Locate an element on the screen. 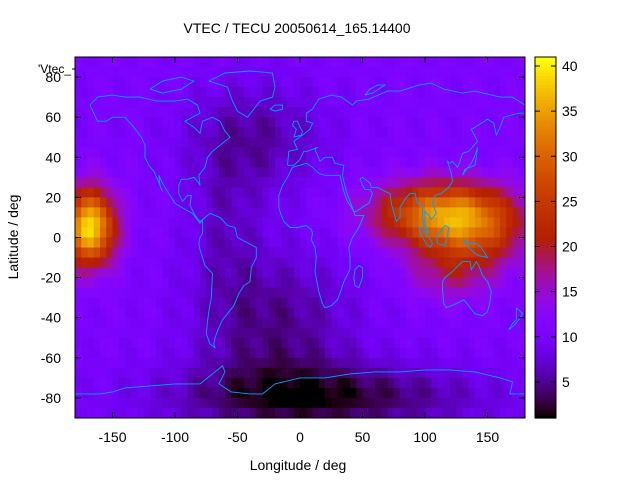 The width and height of the screenshot is (640, 480). key-label: 'Vtec_ is located at coordinates (54, 69).